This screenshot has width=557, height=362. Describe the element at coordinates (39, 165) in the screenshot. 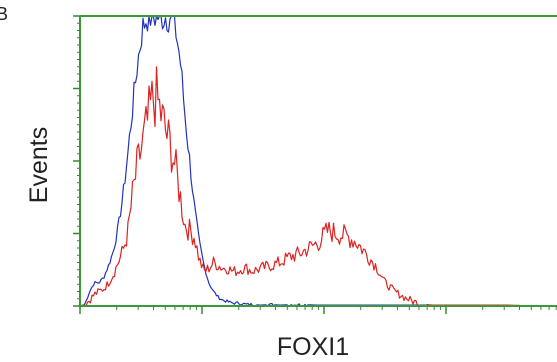

I see `y-axis-title: Events` at that location.